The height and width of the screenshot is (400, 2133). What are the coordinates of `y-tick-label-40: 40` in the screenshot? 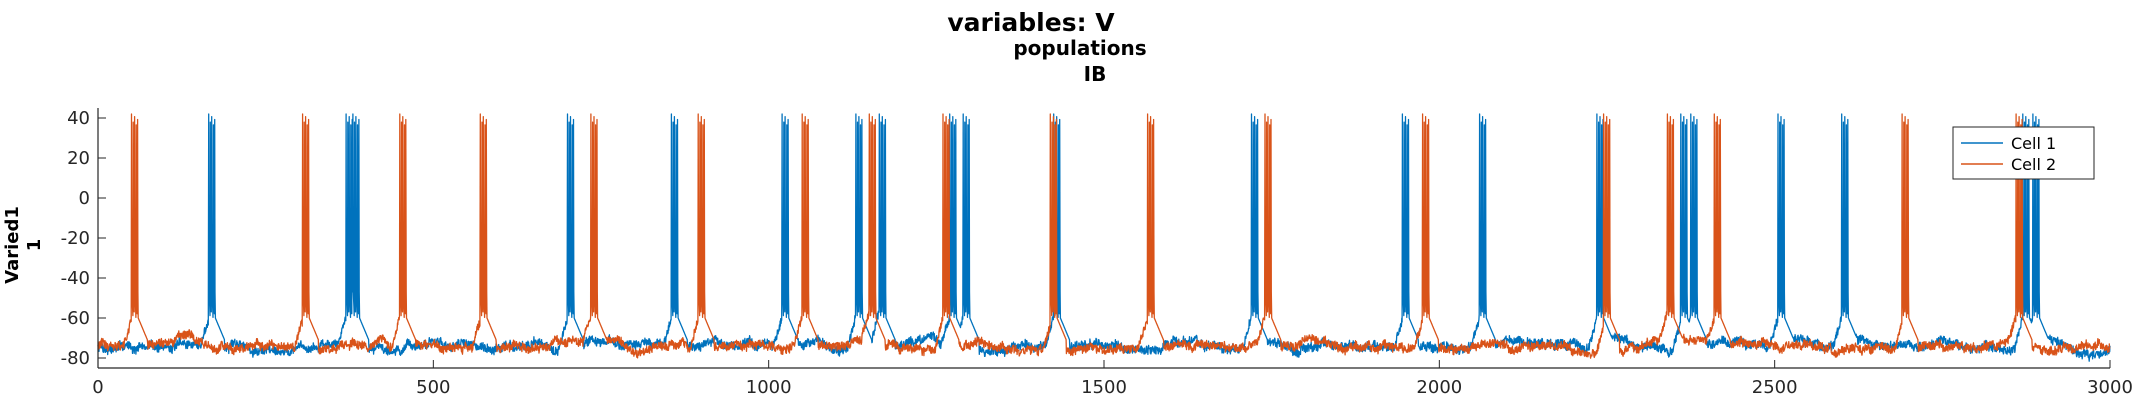 It's located at (78, 118).